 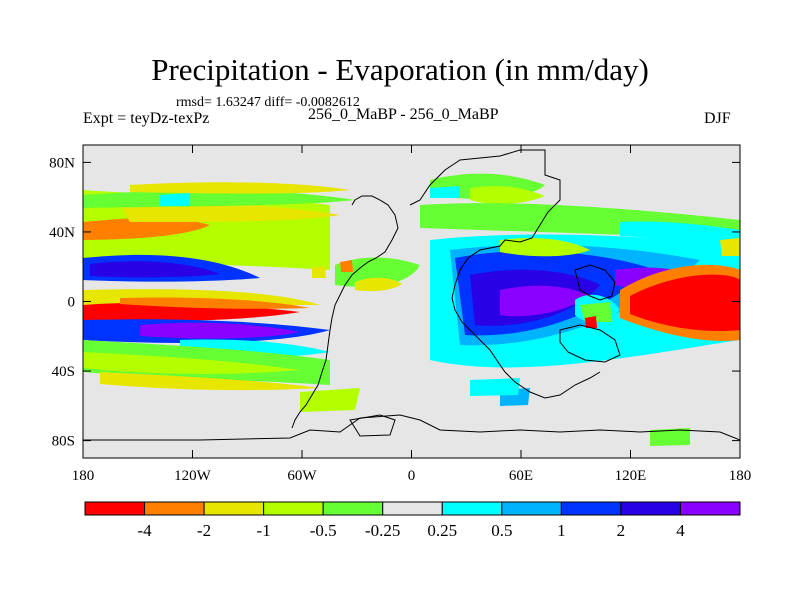 I want to click on stats-line: rmsd= 1.63247 diff= -0.0082612, so click(x=268, y=102).